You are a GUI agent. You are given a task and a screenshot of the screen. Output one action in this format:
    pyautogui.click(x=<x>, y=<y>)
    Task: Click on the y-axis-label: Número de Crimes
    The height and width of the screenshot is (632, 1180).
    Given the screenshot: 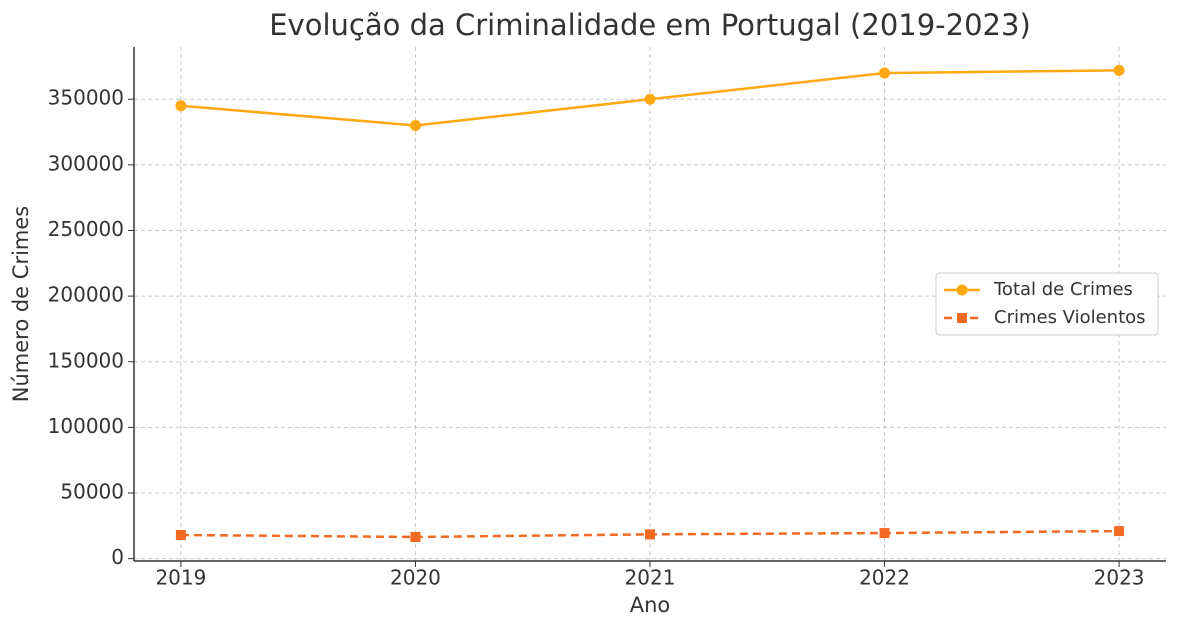 What is the action you would take?
    pyautogui.click(x=21, y=304)
    